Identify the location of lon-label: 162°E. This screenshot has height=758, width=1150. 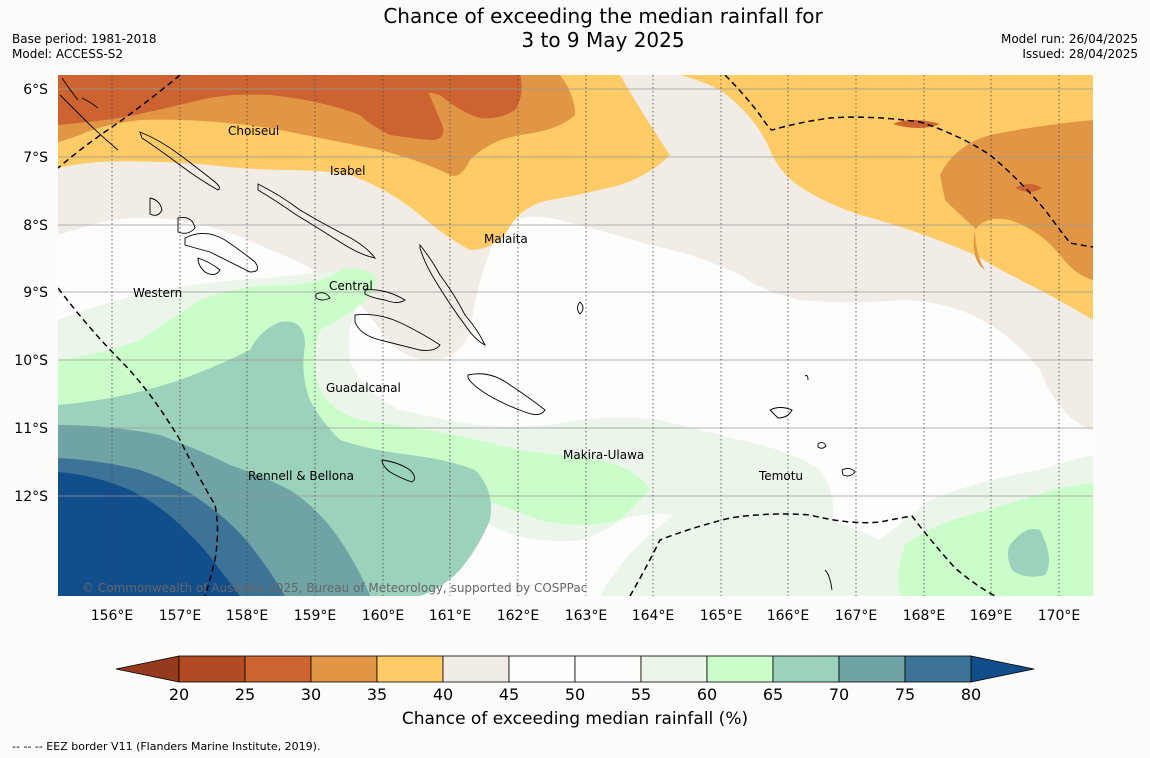
(518, 616).